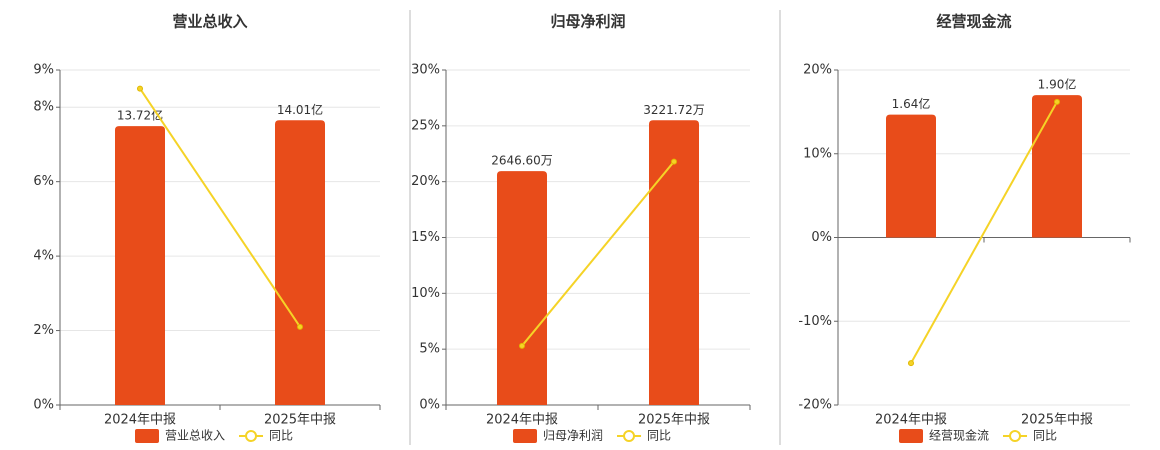  Describe the element at coordinates (587, 22) in the screenshot. I see `chart-title: 归母净利润` at that location.